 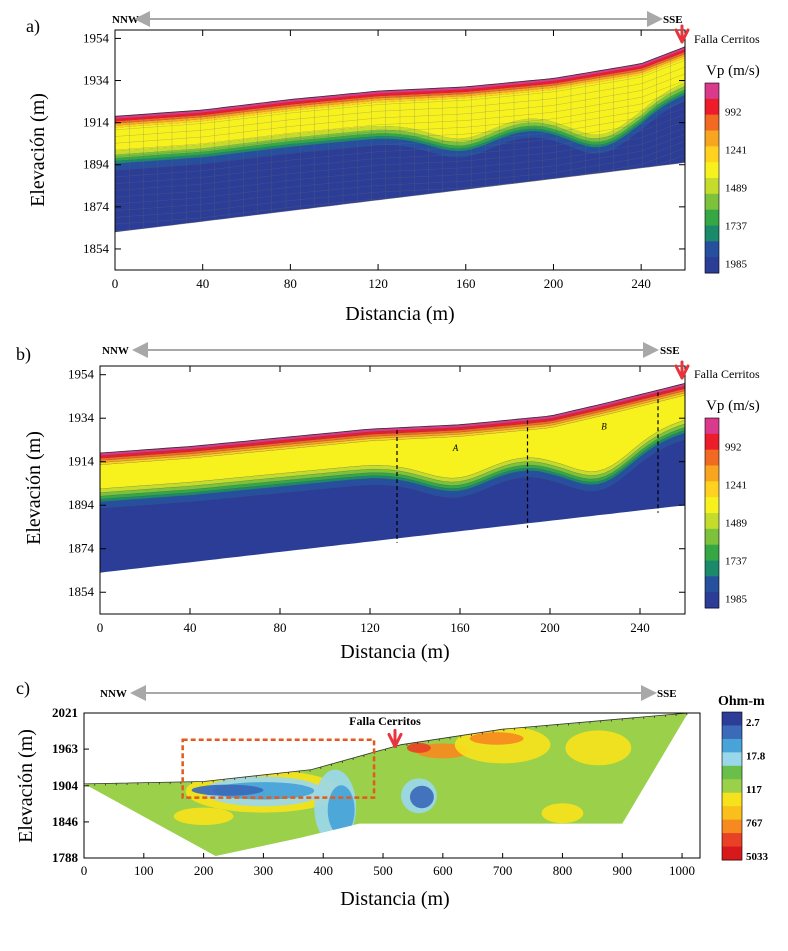 What do you see at coordinates (673, 20) in the screenshot?
I see `panel-a-right-direction: SSE` at bounding box center [673, 20].